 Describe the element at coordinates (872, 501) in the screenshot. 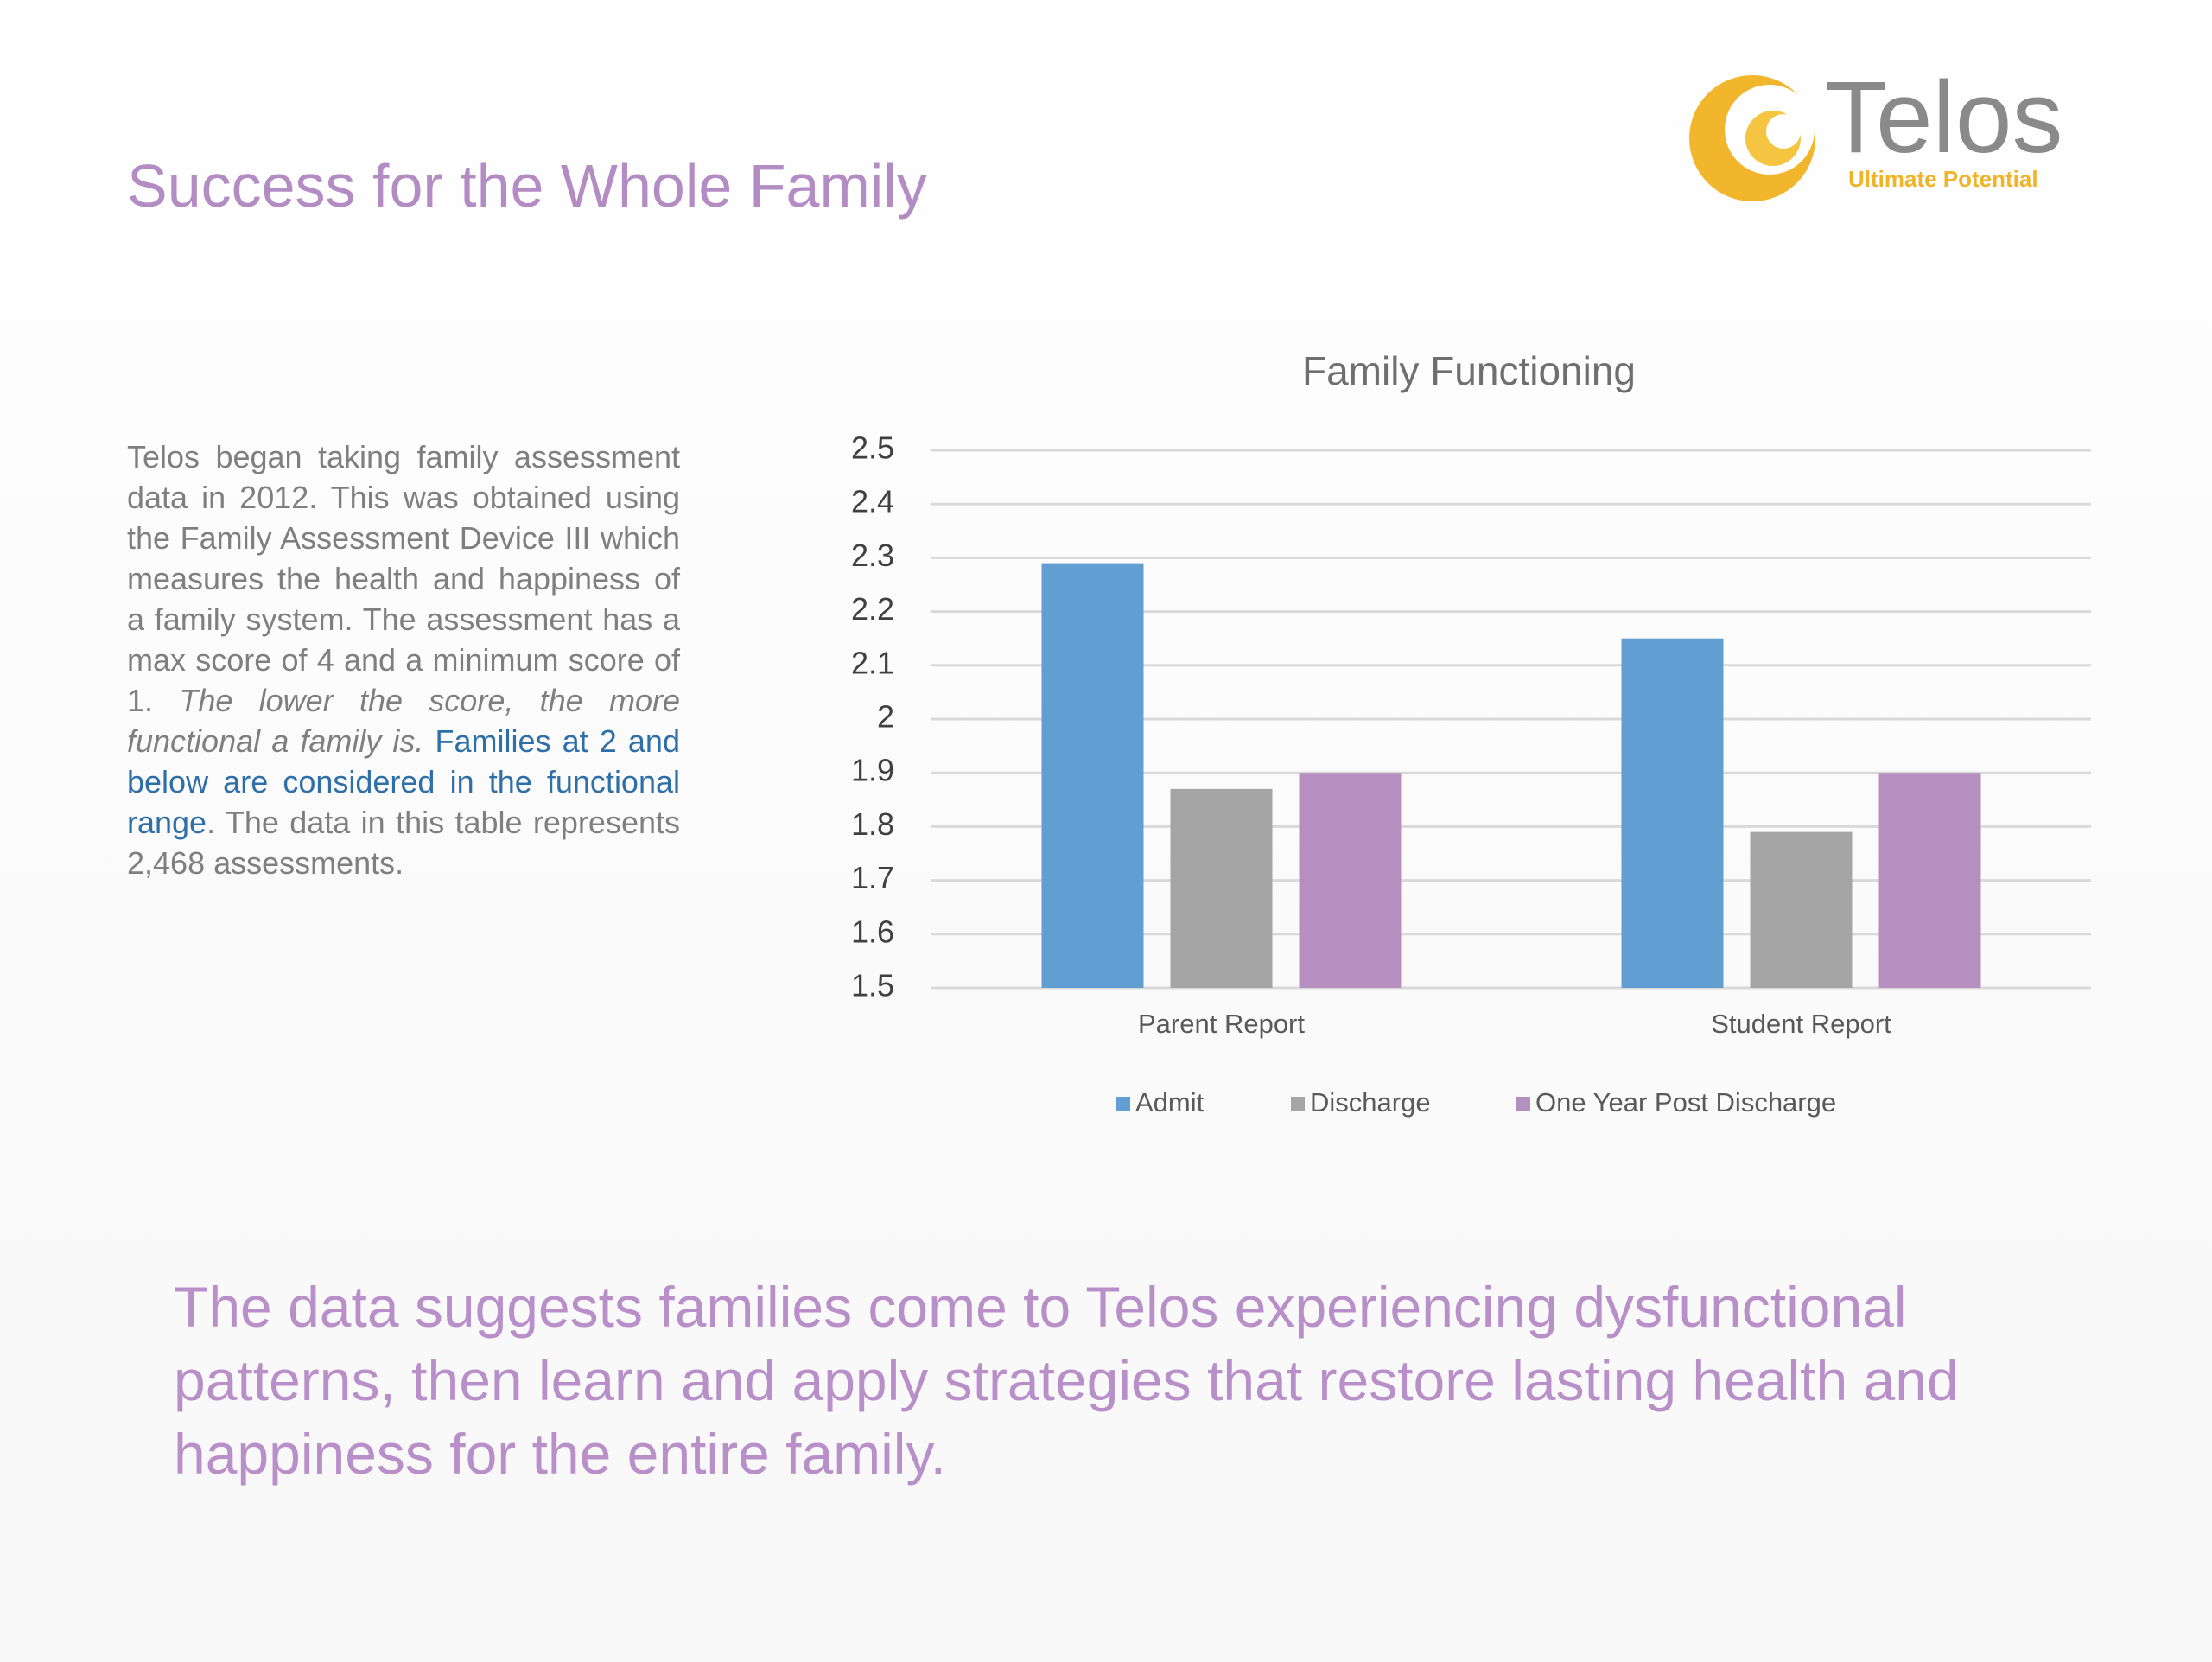

I see `y-tick-label: 2.4` at that location.